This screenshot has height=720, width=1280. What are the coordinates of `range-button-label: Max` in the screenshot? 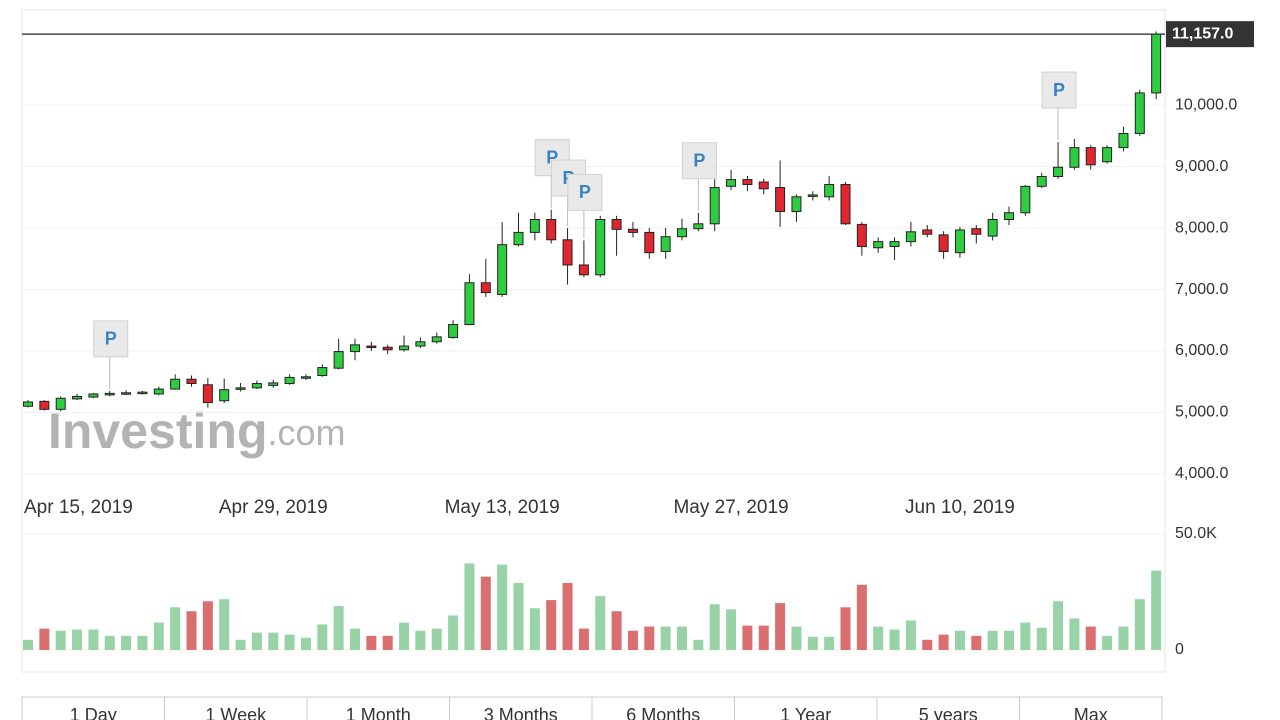 It's located at (1091, 712).